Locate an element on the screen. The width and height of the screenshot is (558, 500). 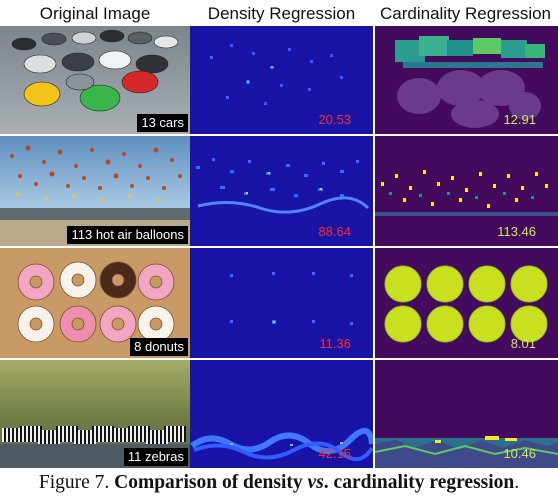
count-label: 13 cars is located at coordinates (162, 123).